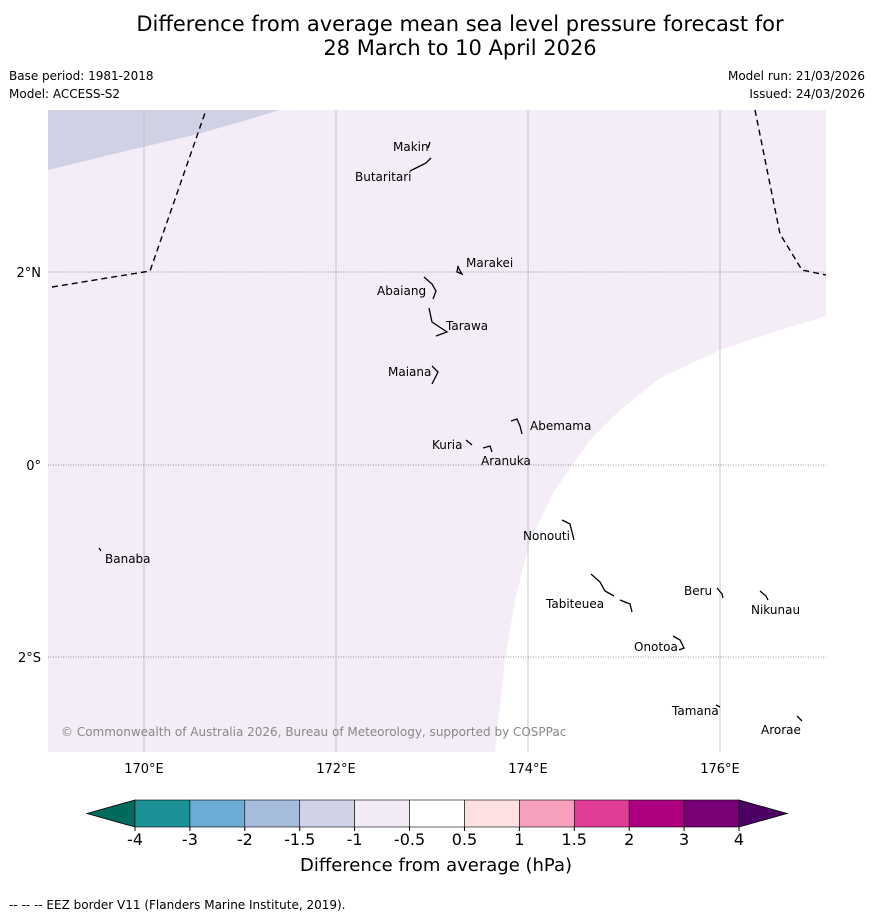 Image resolution: width=873 pixels, height=919 pixels. I want to click on island-abemama, so click(516, 426).